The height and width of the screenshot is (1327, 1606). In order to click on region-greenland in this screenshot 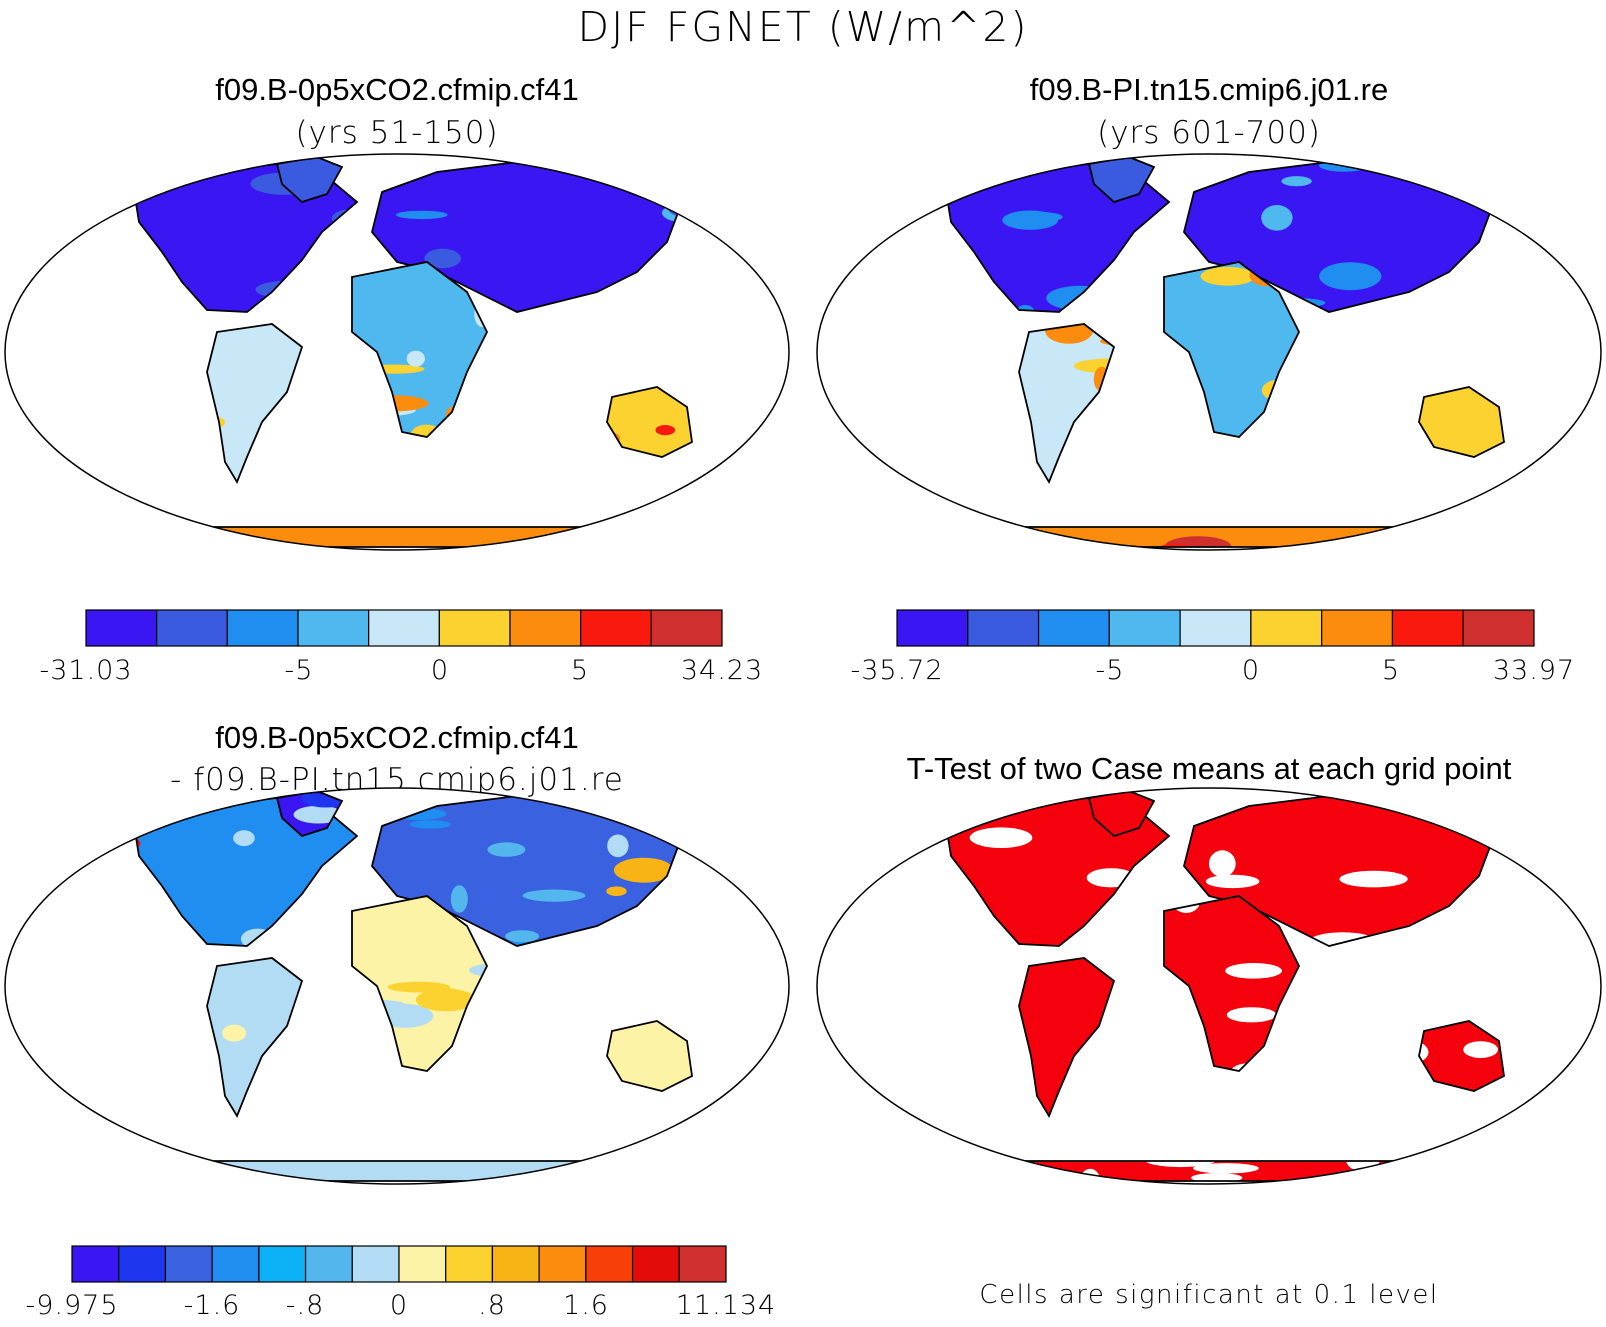, I will do `click(973, 839)`.